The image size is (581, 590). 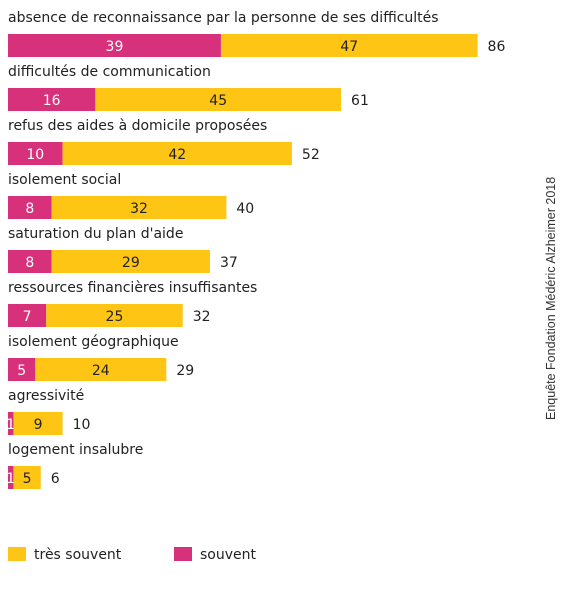 What do you see at coordinates (95, 234) in the screenshot?
I see `category-label: saturation du plan d'aide` at bounding box center [95, 234].